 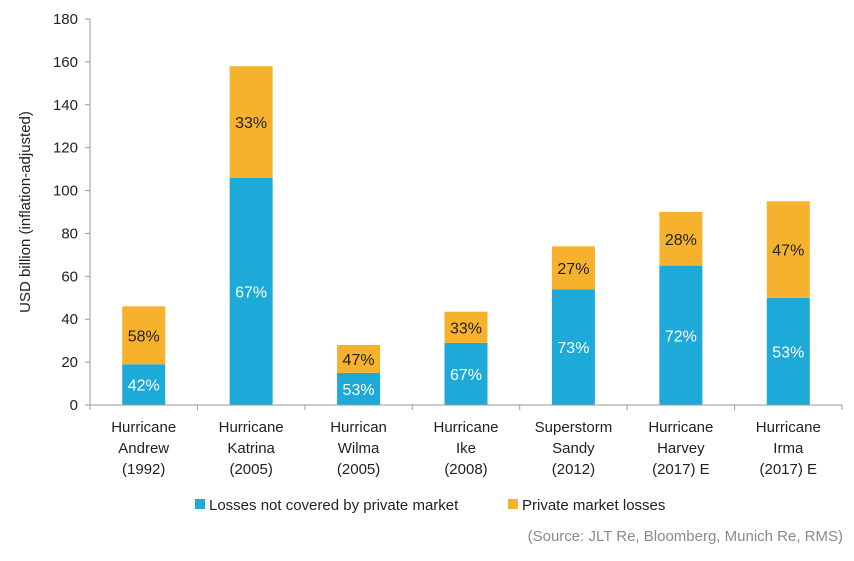 What do you see at coordinates (69, 276) in the screenshot?
I see `y-tick-label: 60` at bounding box center [69, 276].